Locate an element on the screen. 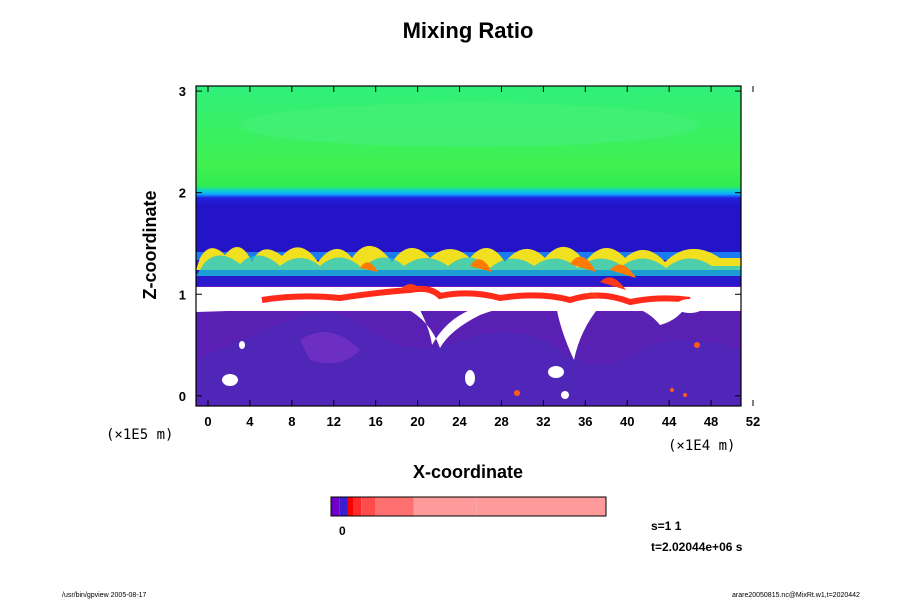  colorbar is located at coordinates (468, 506).